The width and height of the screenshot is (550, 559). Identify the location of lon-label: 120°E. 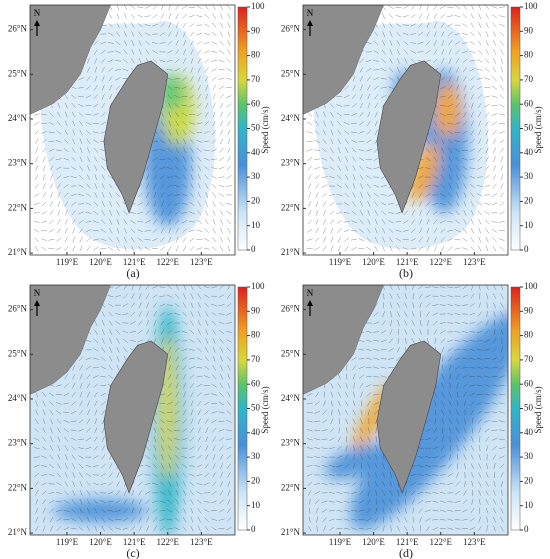
(100, 262).